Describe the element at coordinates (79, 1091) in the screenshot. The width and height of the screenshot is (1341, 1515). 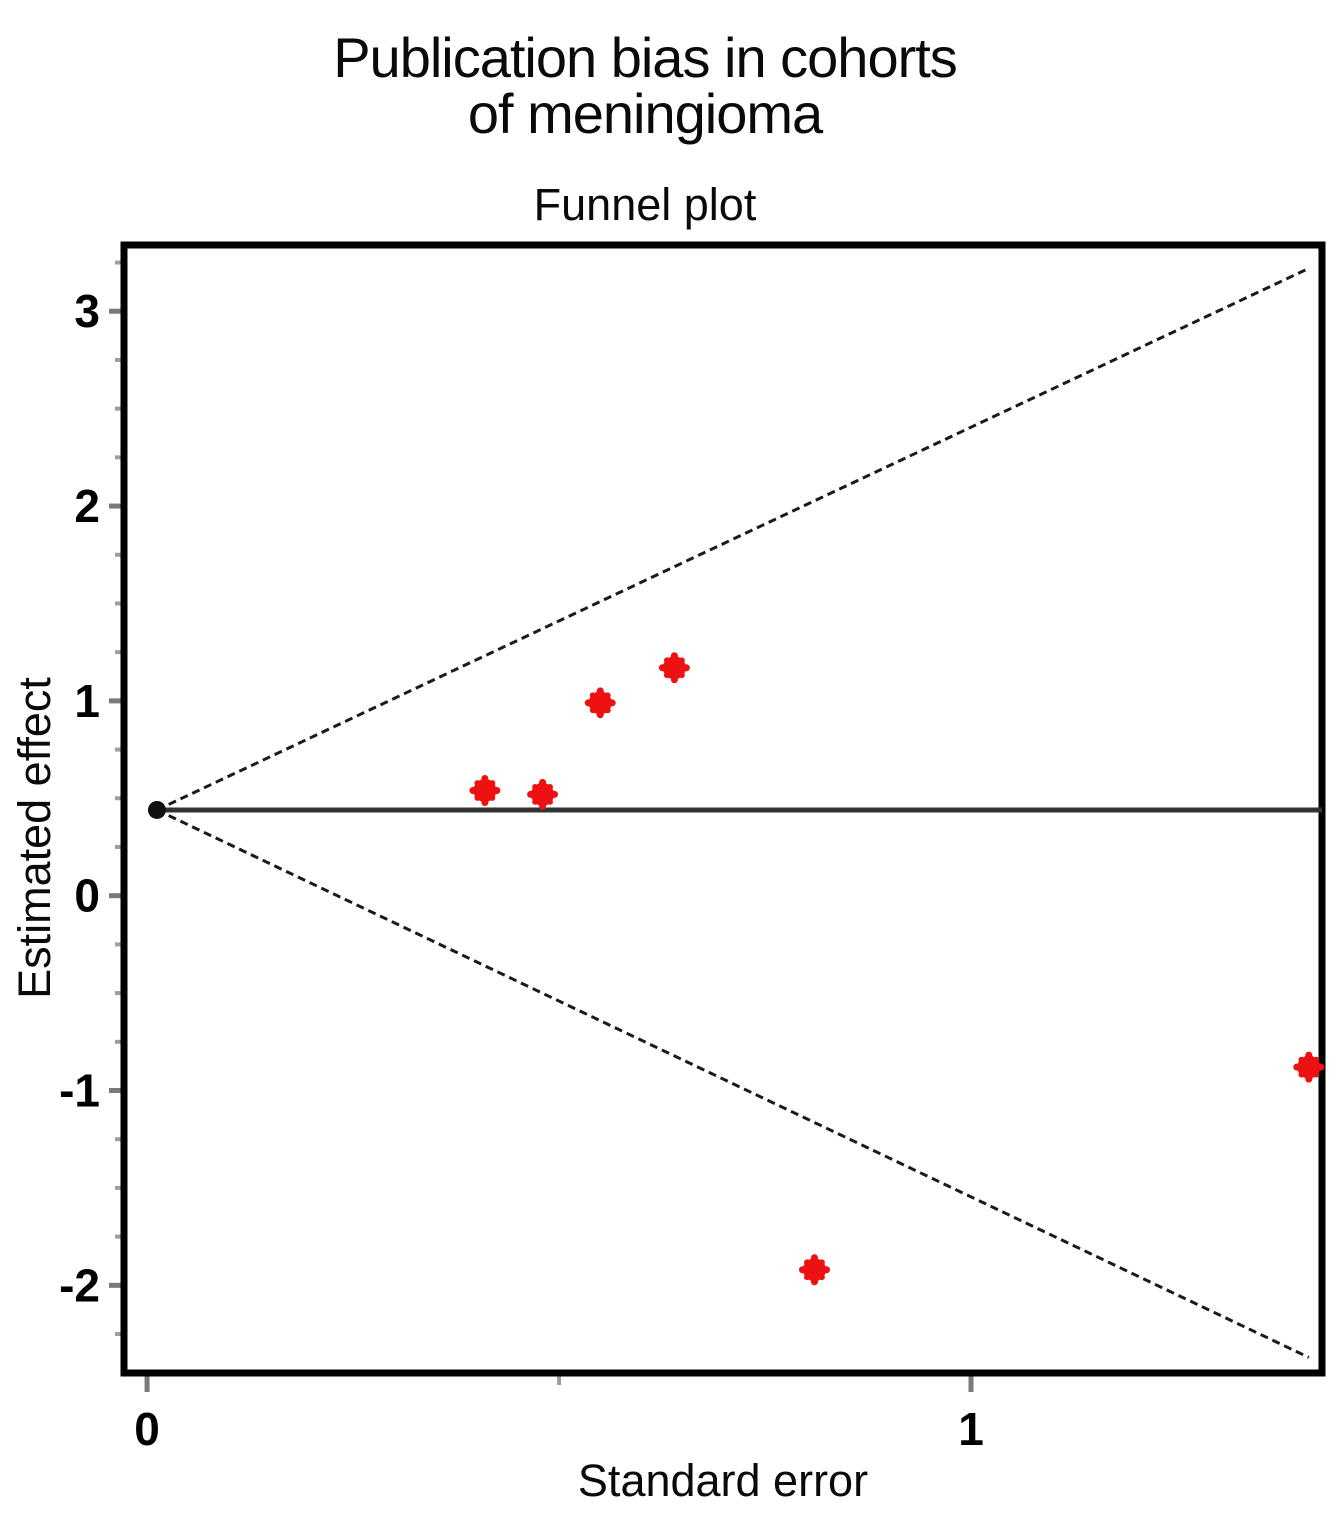
I see `y-tick-label: -1` at that location.